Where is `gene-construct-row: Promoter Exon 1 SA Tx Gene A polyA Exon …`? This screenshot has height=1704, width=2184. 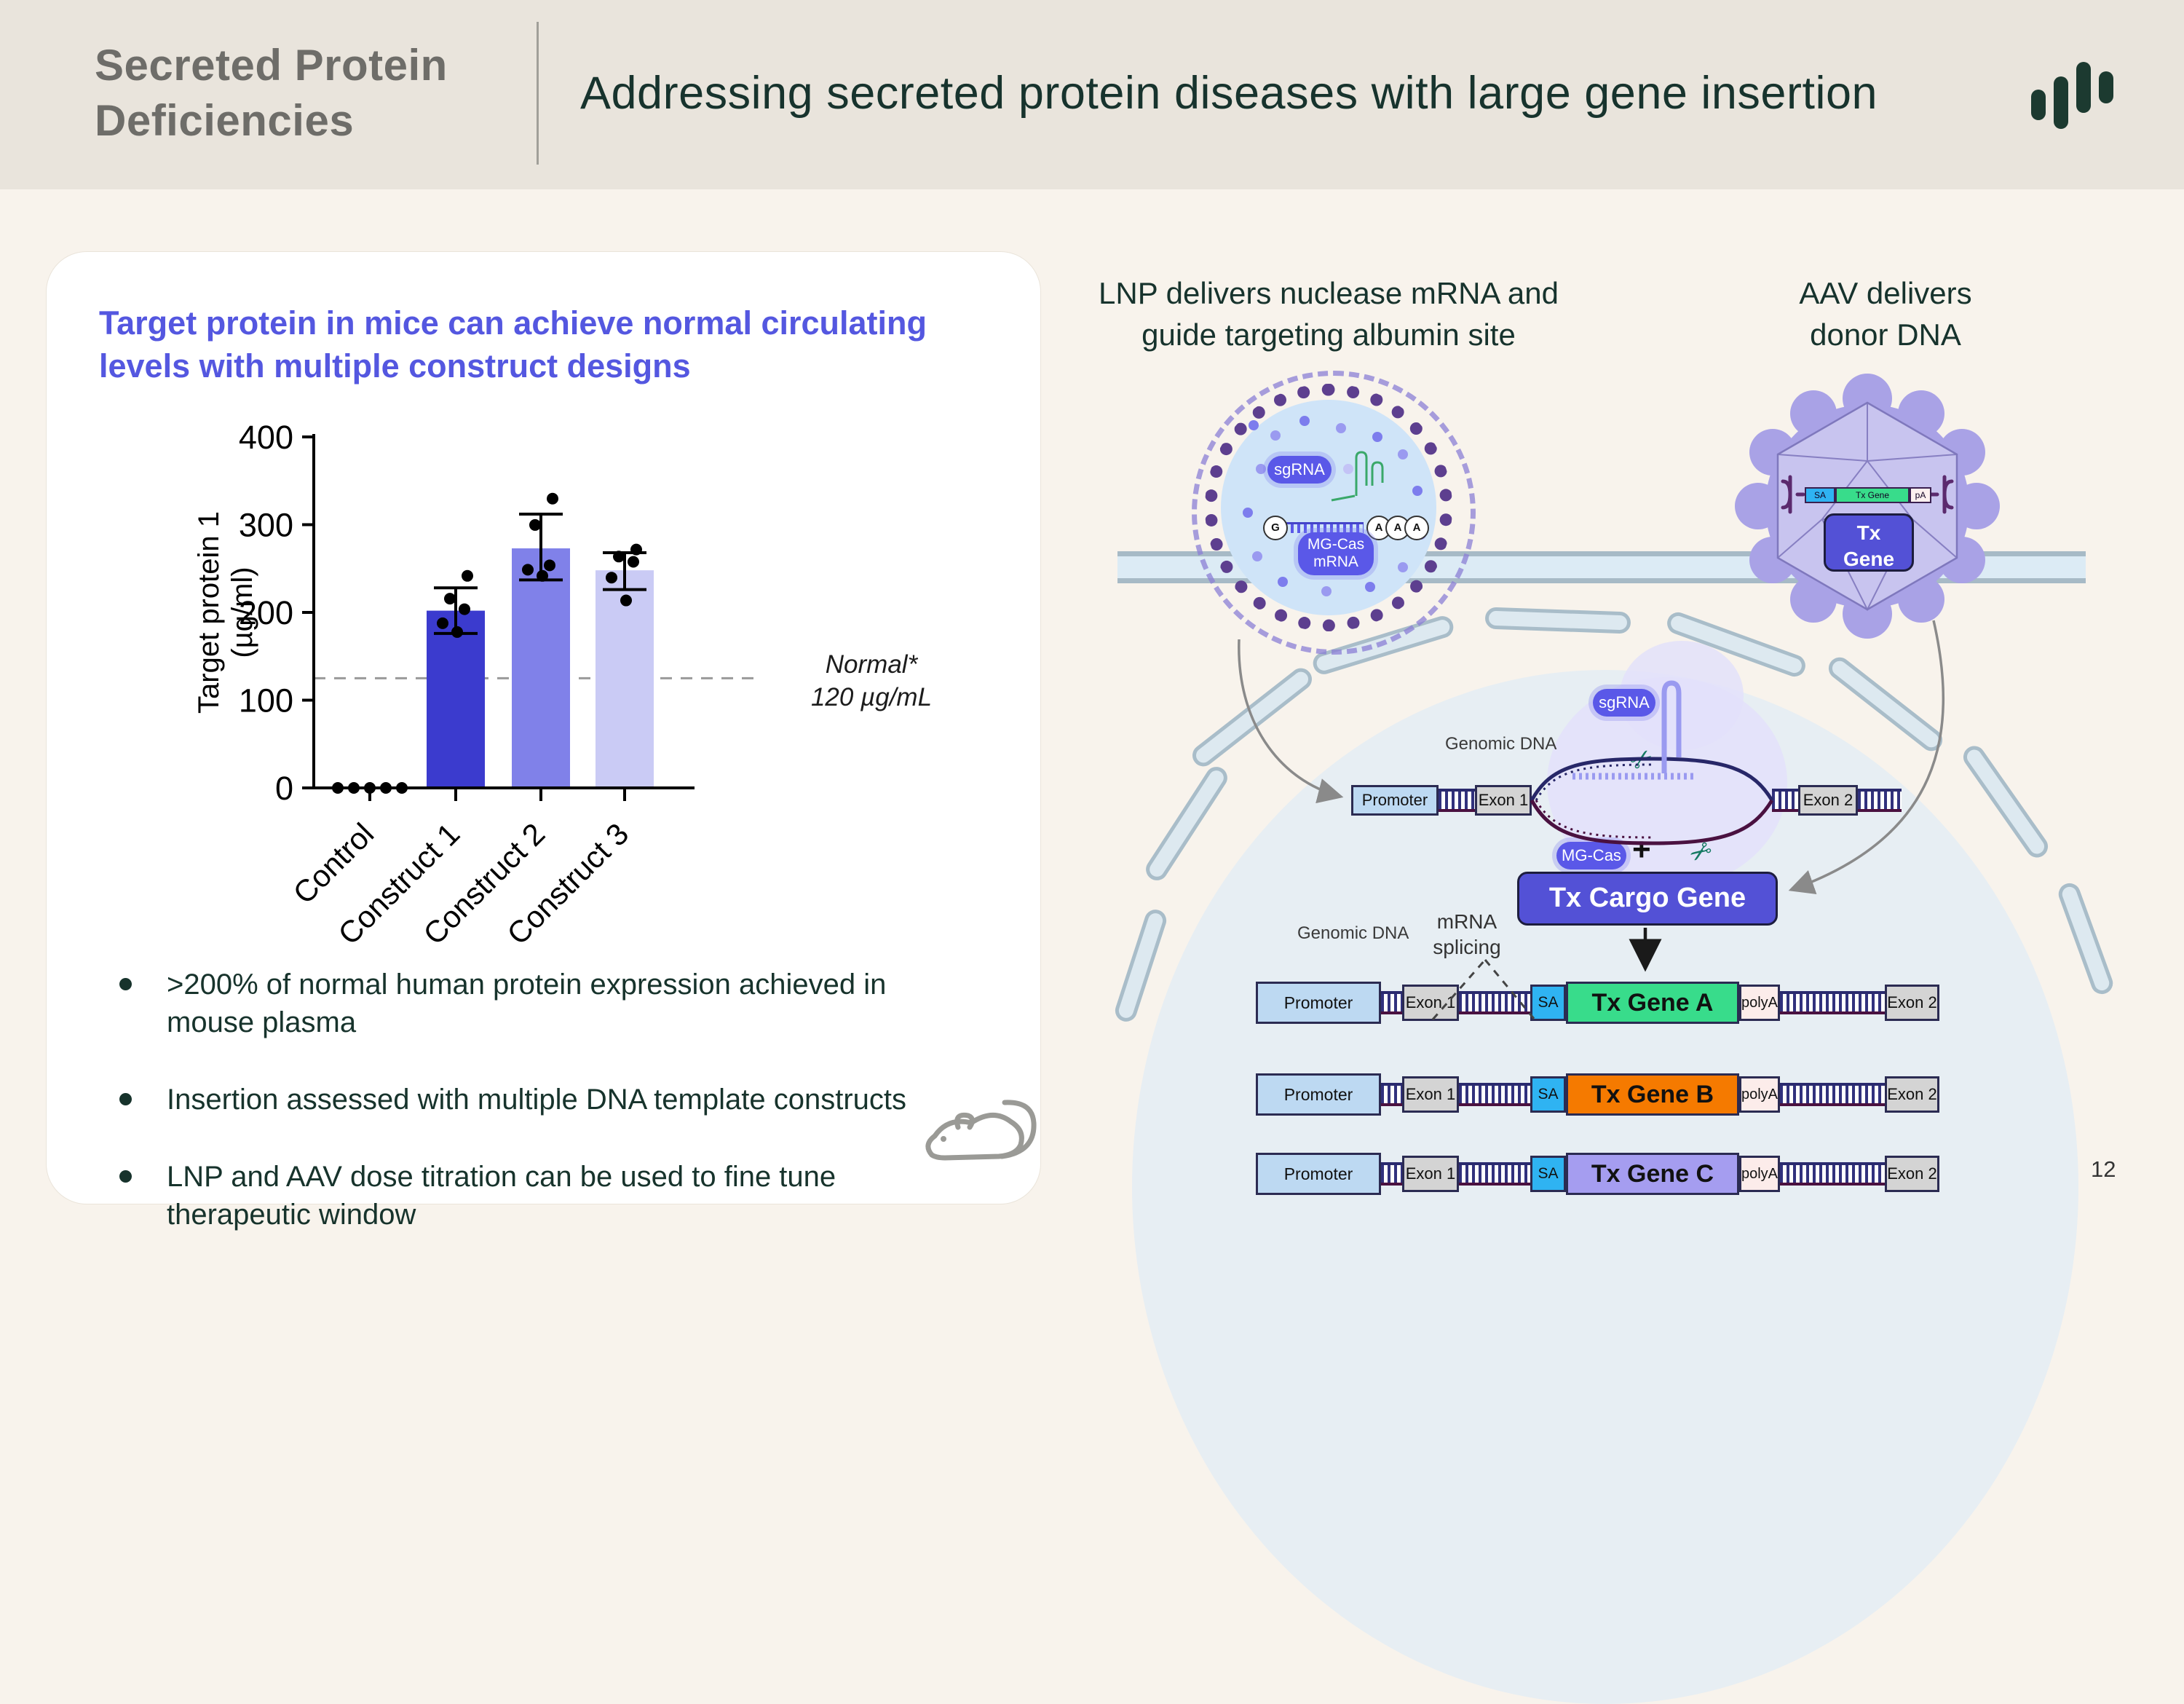
gene-construct-row: Promoter Exon 1 SA Tx Gene A polyA Exon … is located at coordinates (1092, 1005).